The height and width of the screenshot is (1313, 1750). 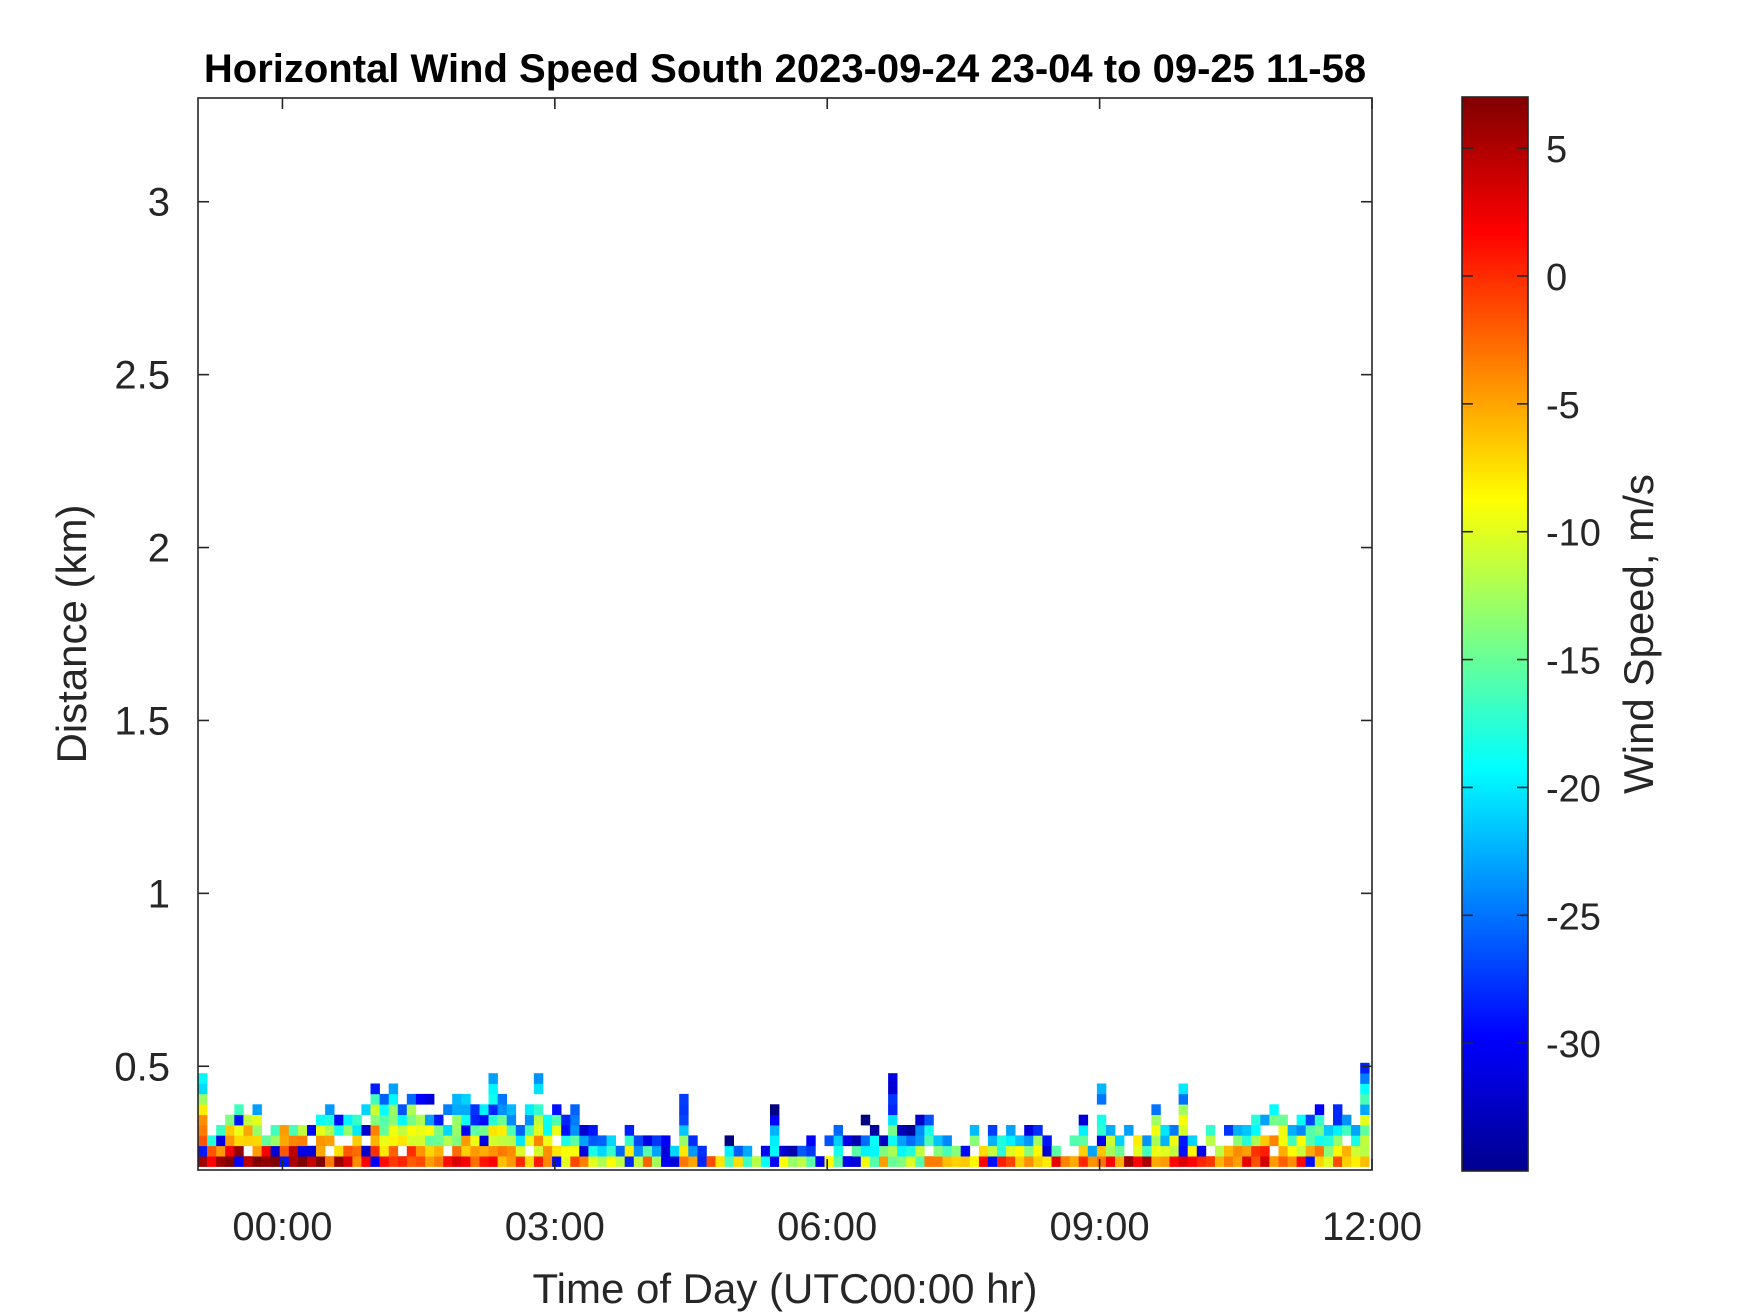 I want to click on x-tick-label: 03:00, so click(x=555, y=1227).